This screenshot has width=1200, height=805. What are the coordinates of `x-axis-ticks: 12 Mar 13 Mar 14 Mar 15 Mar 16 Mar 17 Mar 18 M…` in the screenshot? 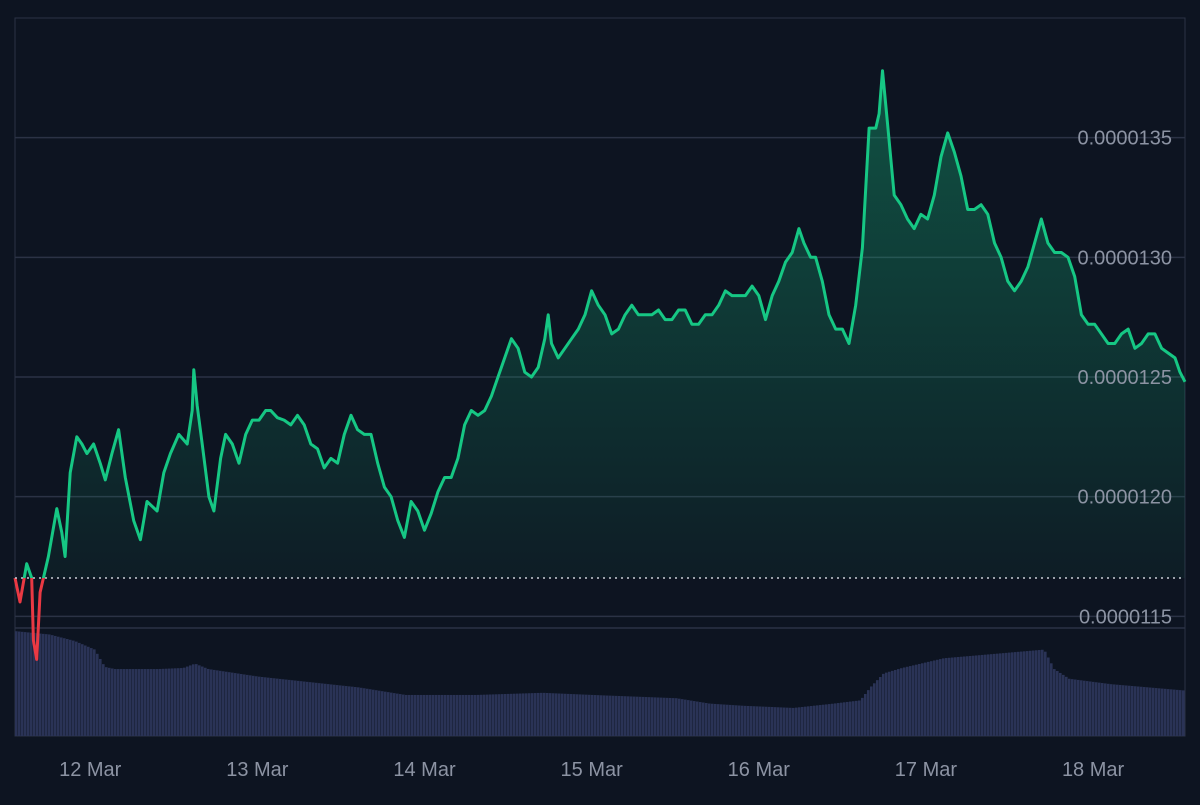 It's located at (591, 770).